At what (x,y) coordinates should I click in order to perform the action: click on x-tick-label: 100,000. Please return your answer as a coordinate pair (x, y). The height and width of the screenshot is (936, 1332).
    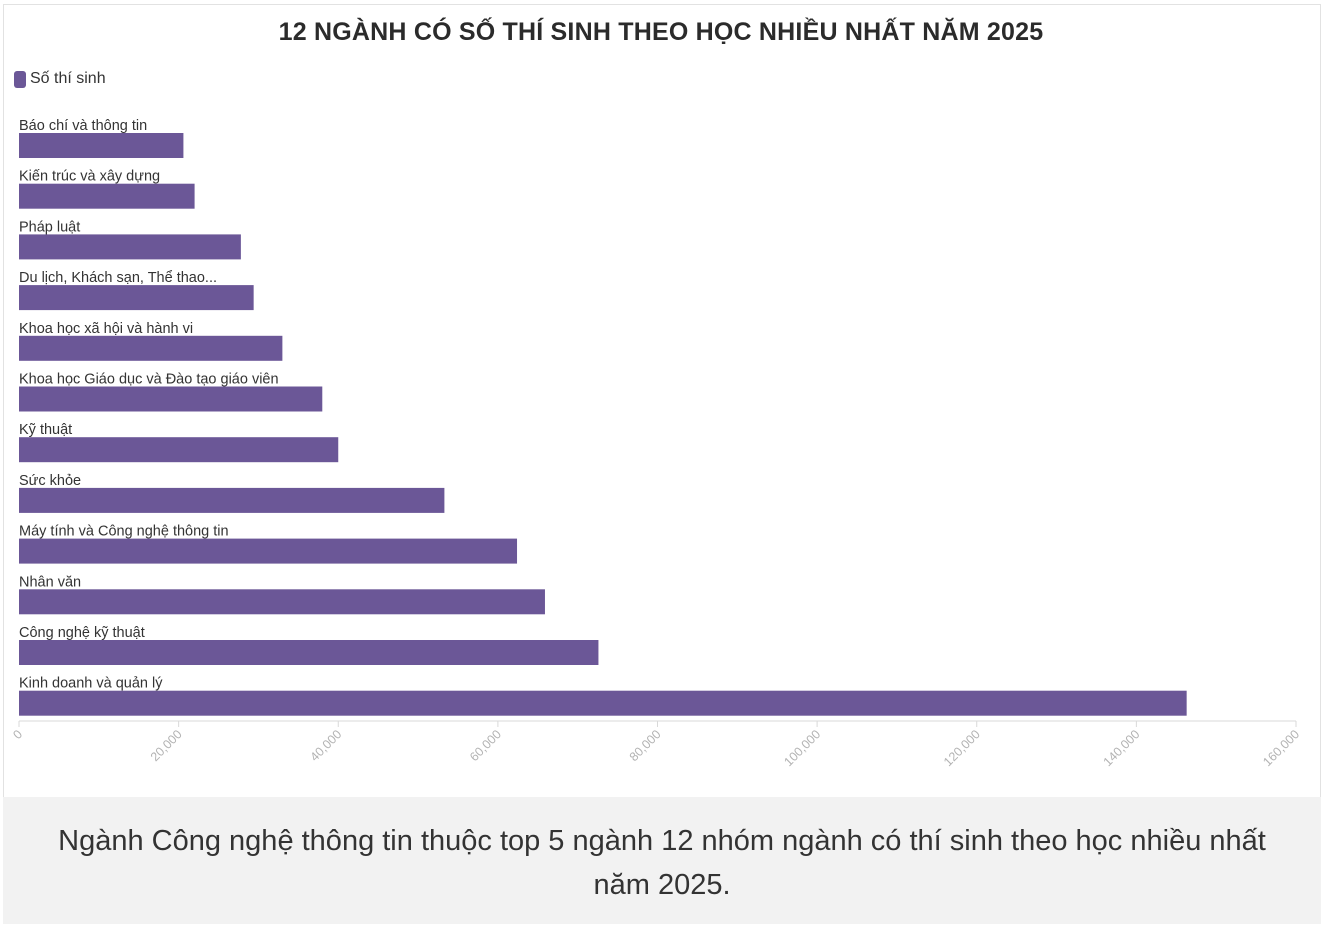
    Looking at the image, I should click on (802, 748).